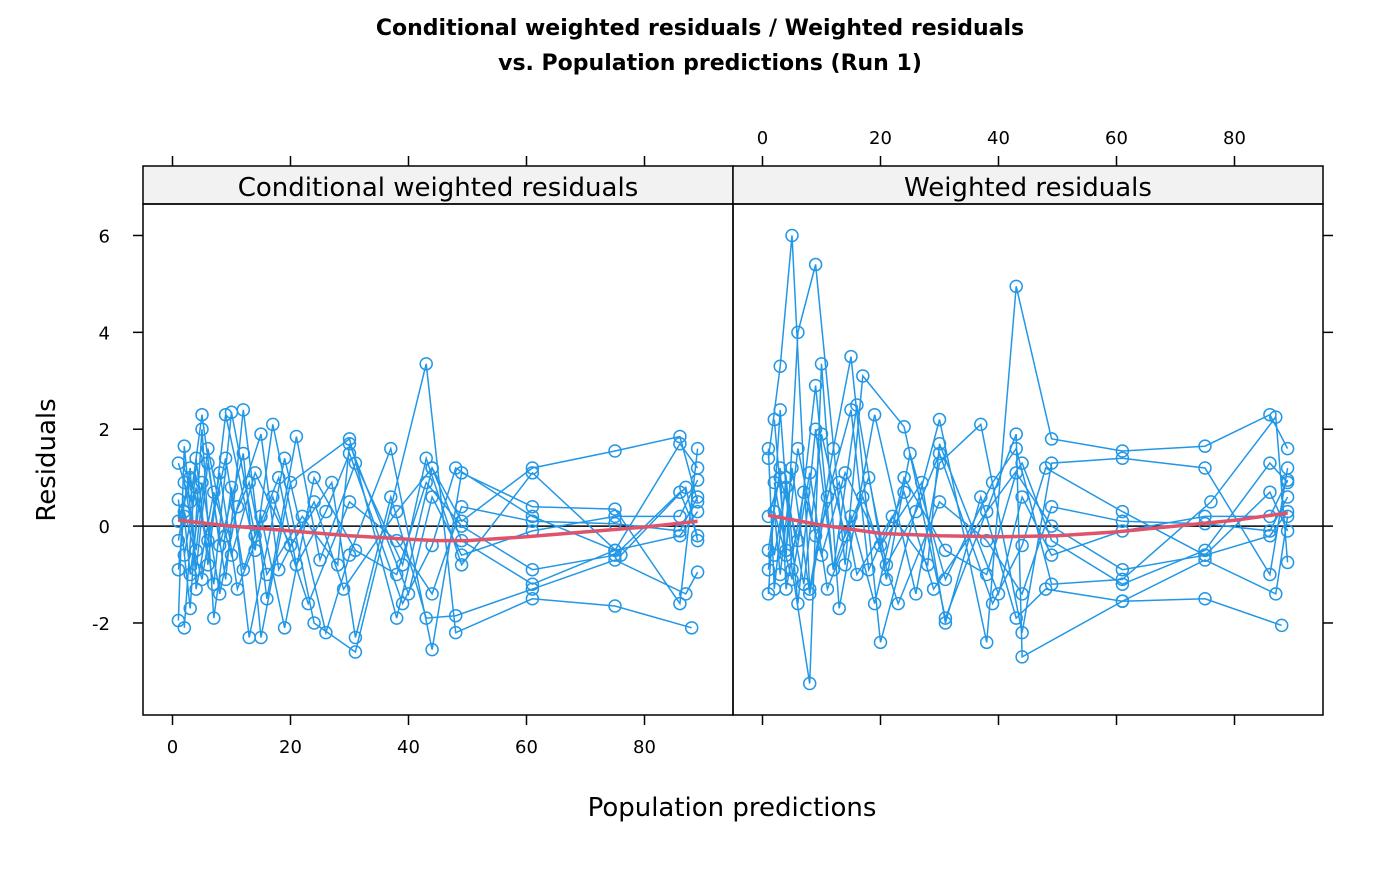 The height and width of the screenshot is (870, 1400). I want to click on chart-title-line-2: vs. Population predictions (Run 1), so click(710, 63).